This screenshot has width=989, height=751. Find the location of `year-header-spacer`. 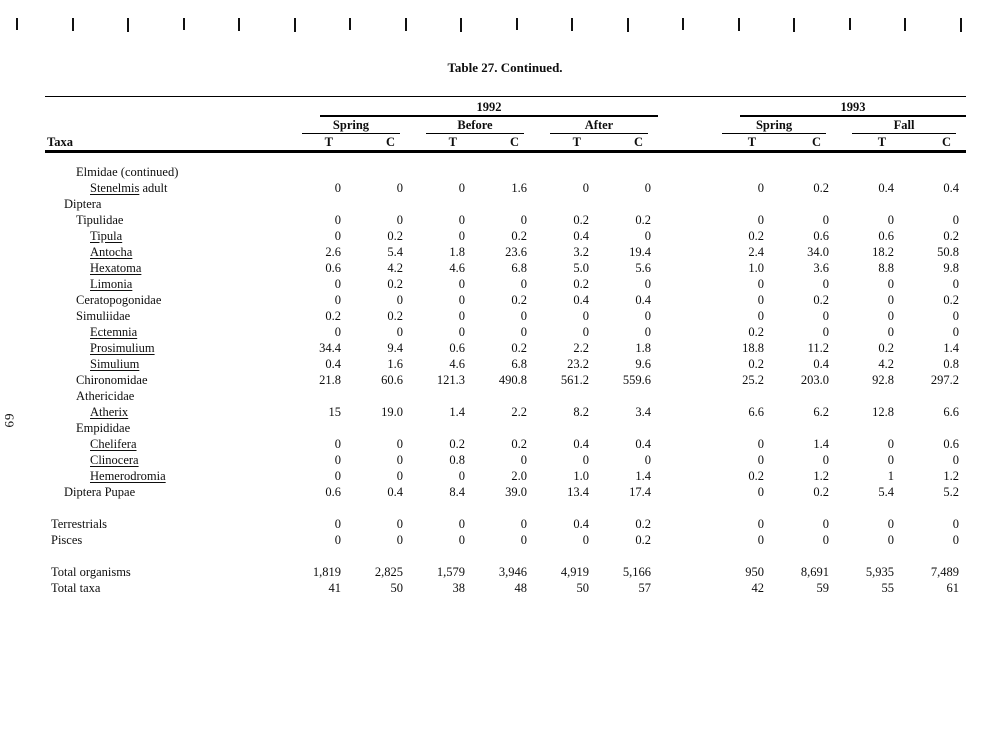

year-header-spacer is located at coordinates (165, 106).